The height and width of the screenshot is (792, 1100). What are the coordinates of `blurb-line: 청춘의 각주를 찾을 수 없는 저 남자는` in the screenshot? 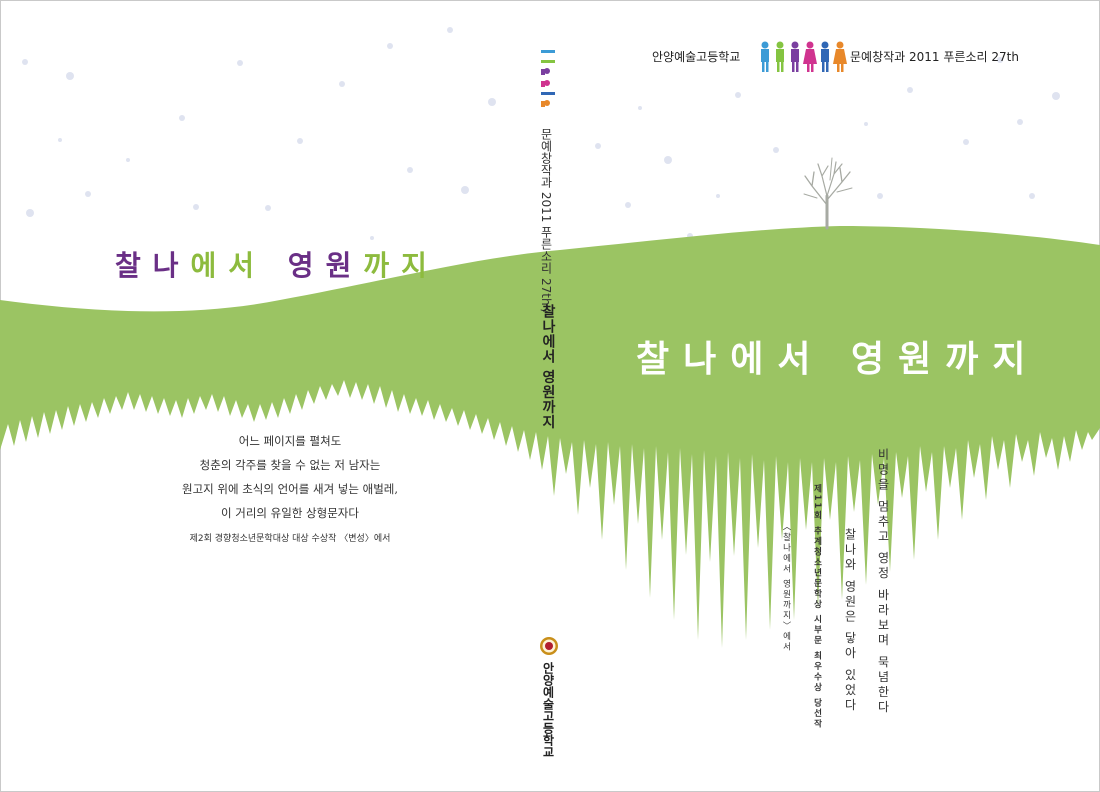 It's located at (290, 465).